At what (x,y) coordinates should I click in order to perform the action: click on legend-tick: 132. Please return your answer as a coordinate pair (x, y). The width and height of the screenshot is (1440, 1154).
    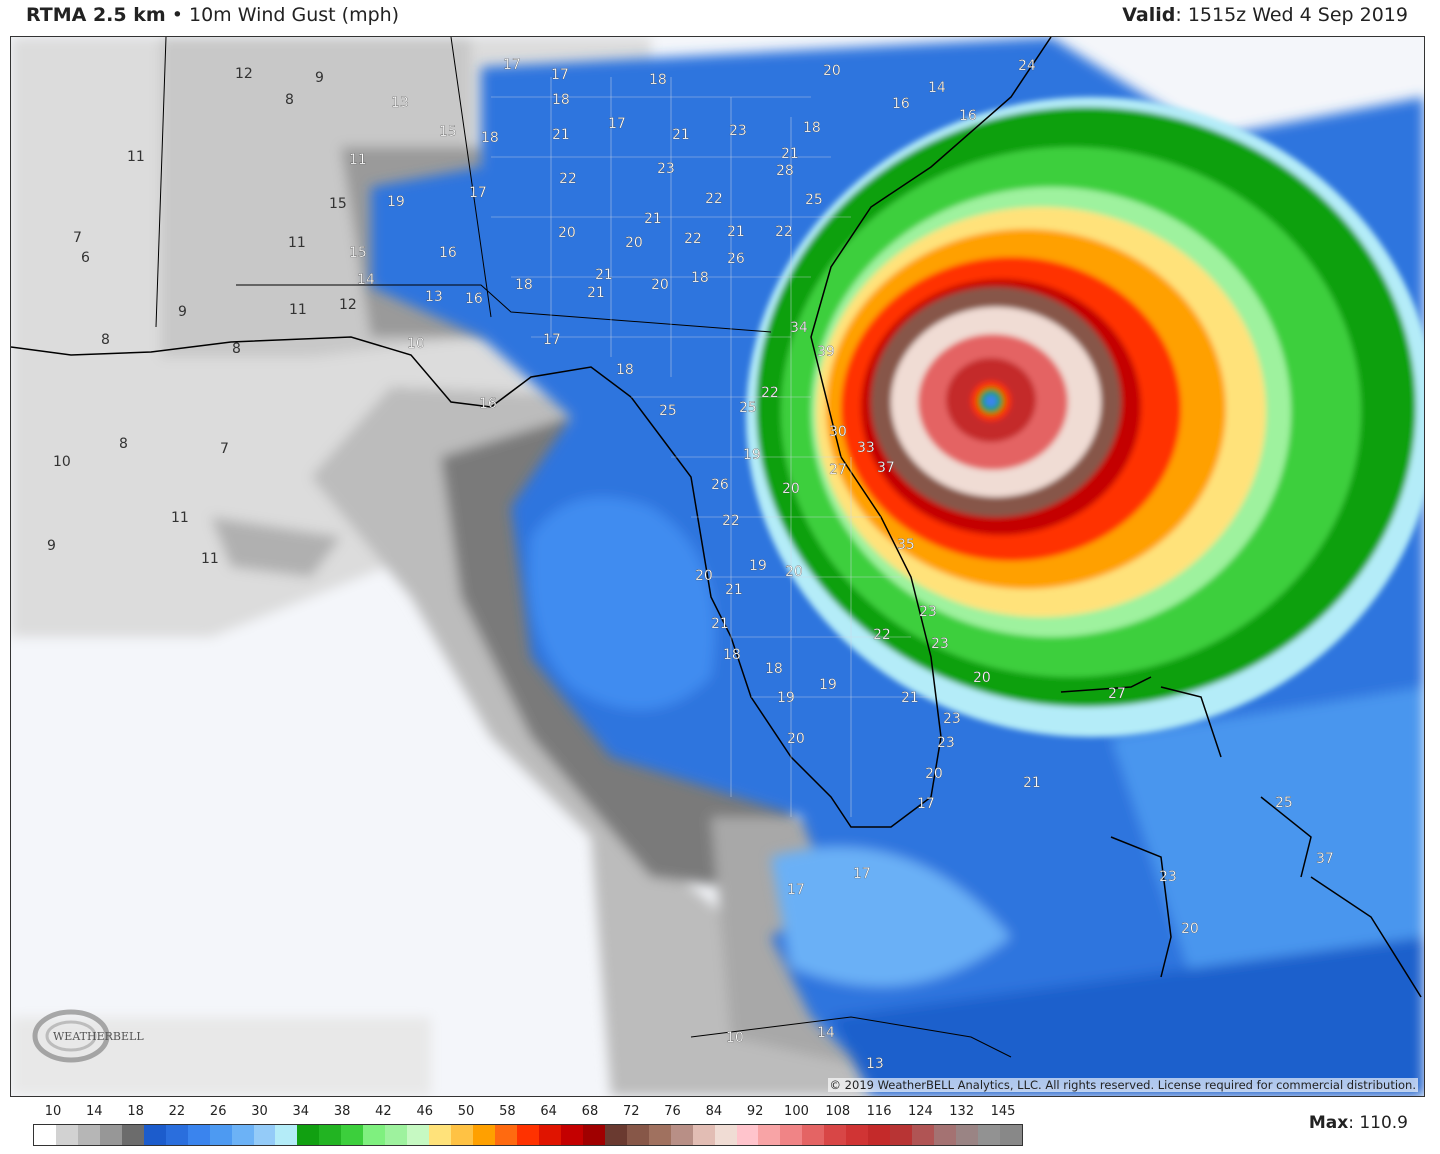
    Looking at the image, I should click on (962, 1111).